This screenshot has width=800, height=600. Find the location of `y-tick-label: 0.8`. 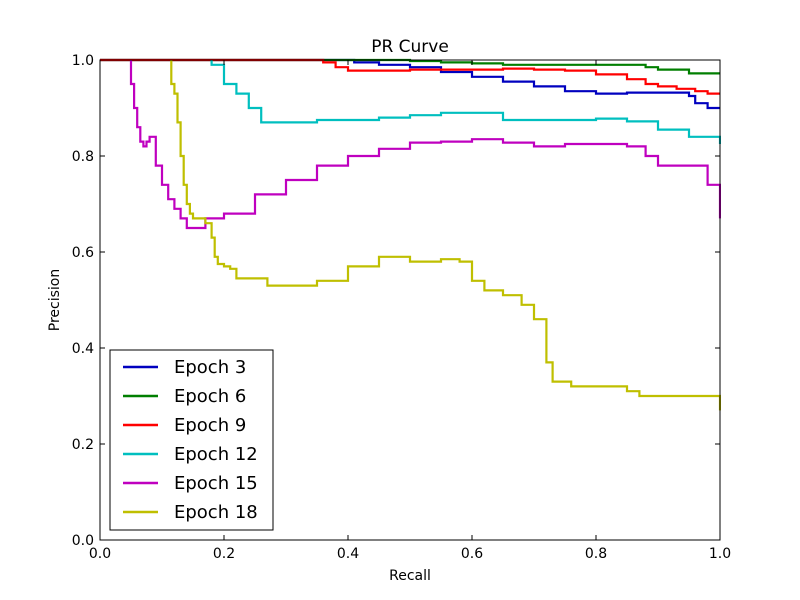

y-tick-label: 0.8 is located at coordinates (83, 157).